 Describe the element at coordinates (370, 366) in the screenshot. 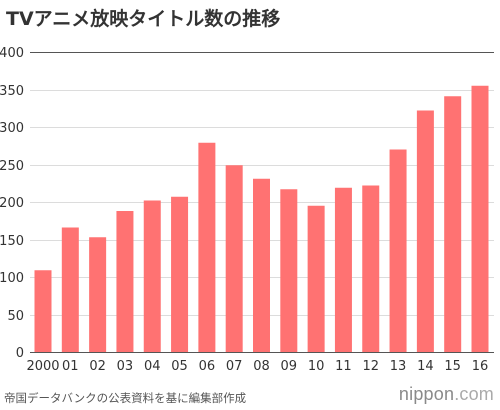

I see `x-tick-label: 12` at that location.